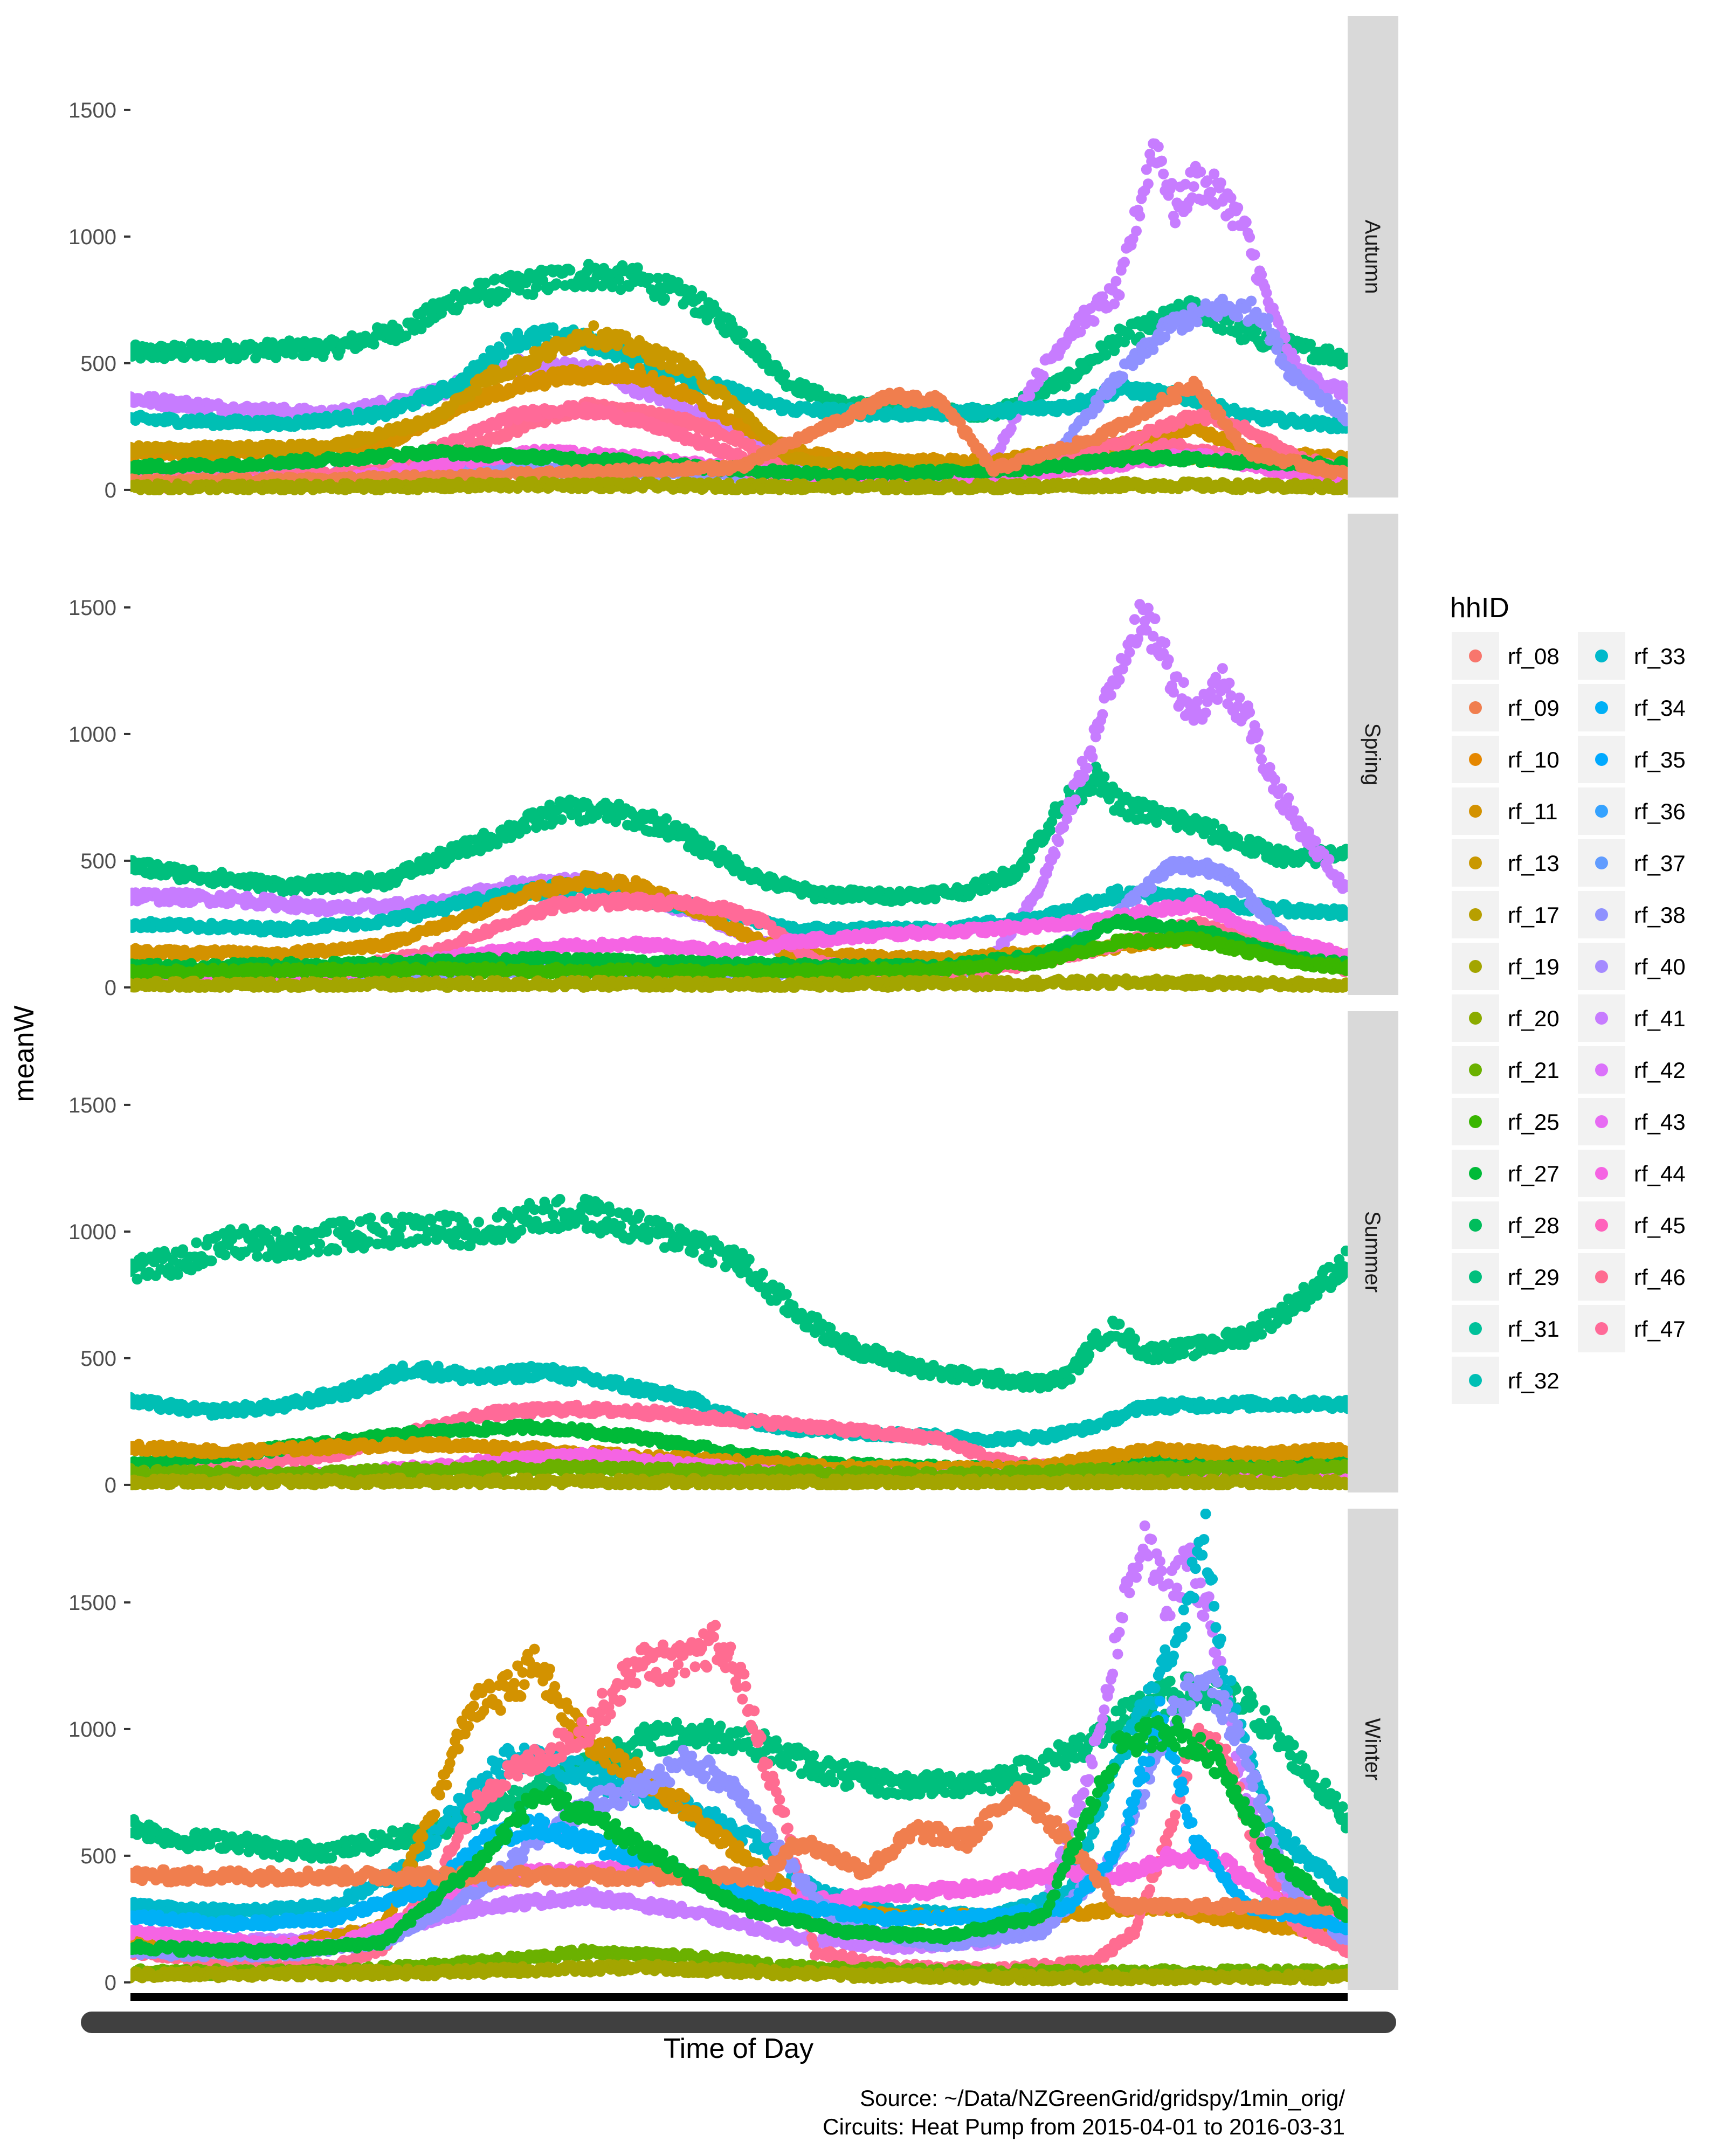 The height and width of the screenshot is (2156, 1725). I want to click on y-tick-label: 0, so click(110, 490).